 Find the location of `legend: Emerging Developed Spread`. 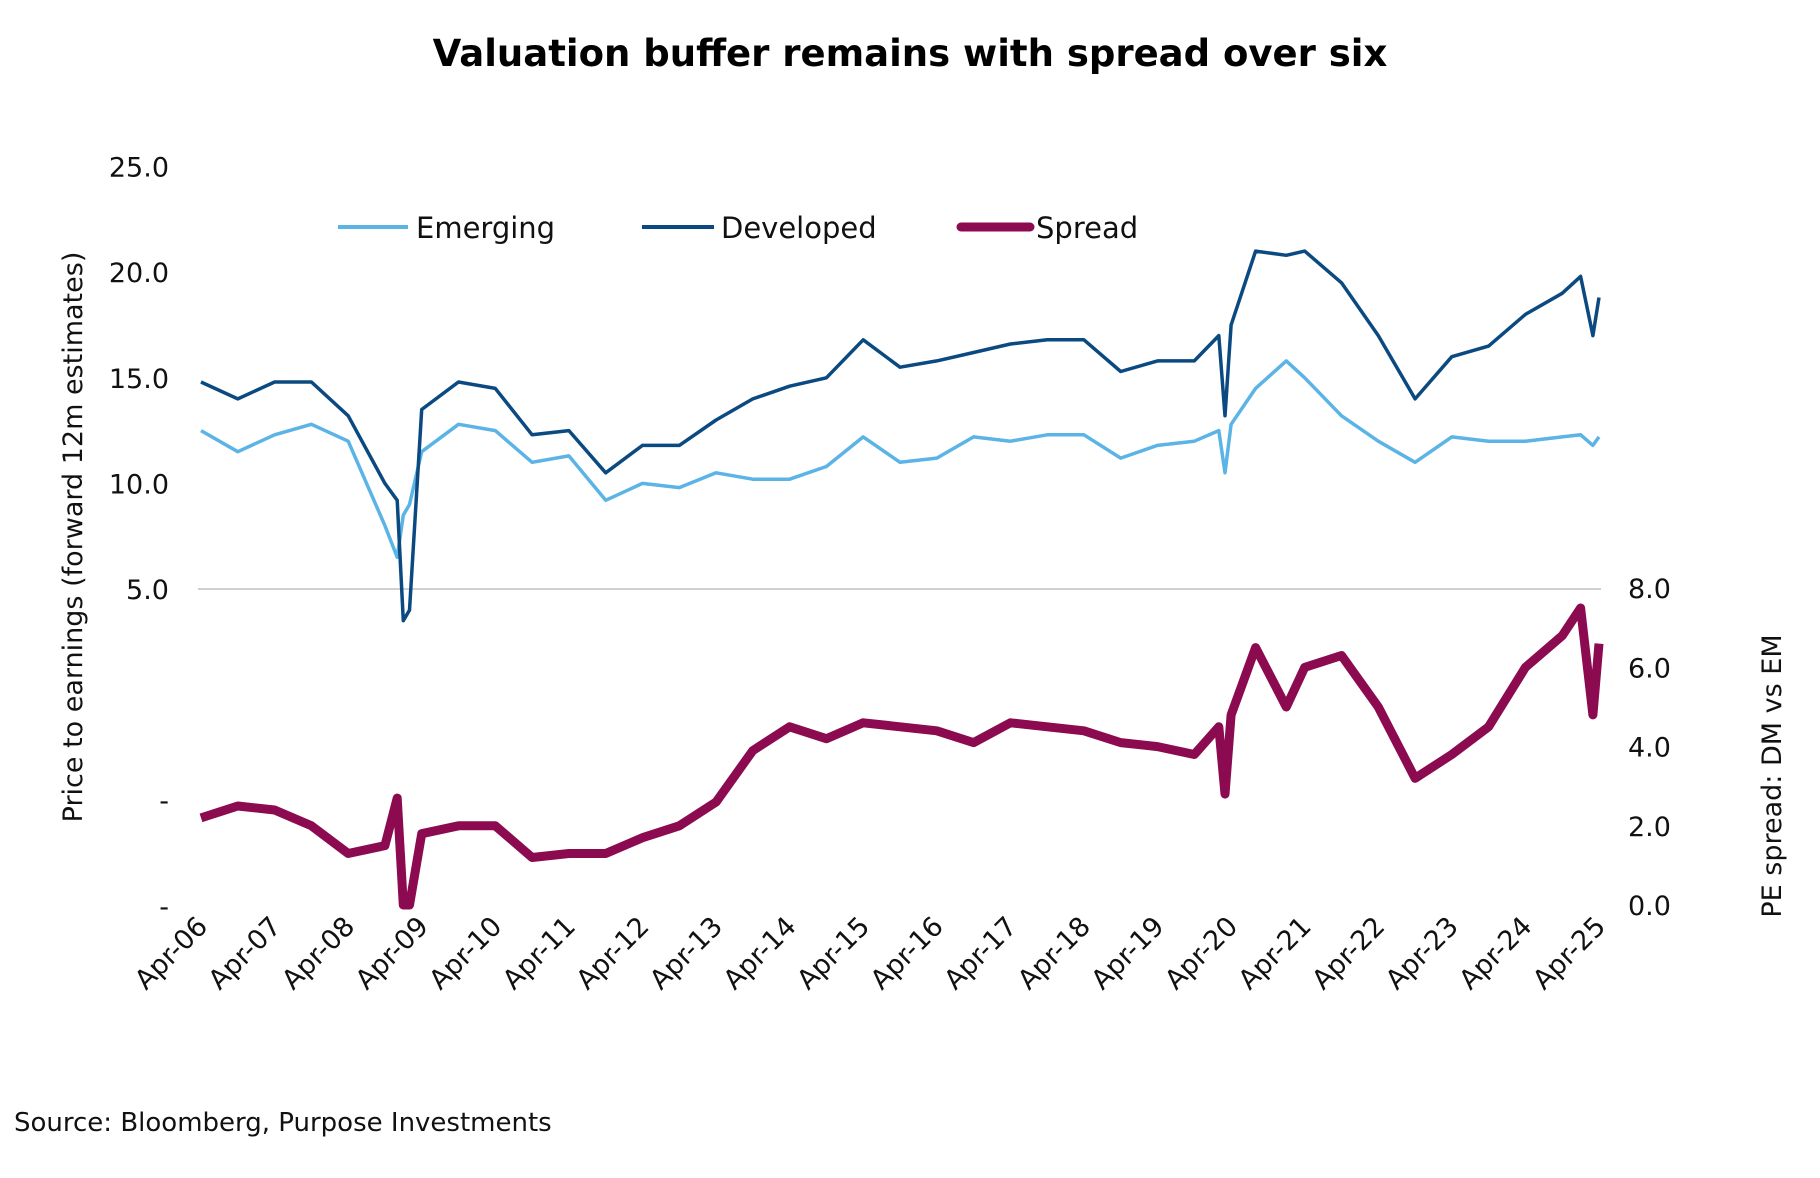

legend: Emerging Developed Spread is located at coordinates (738, 228).